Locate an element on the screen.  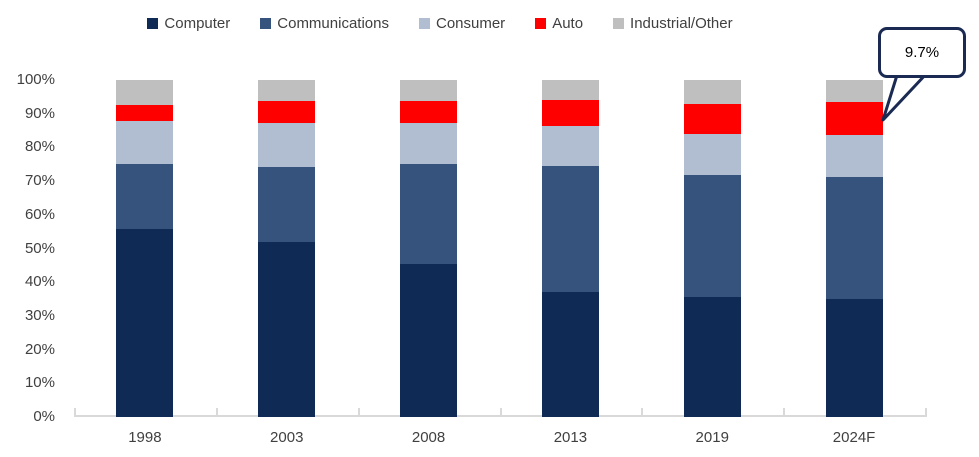
y-axis-tick-label: 40% is located at coordinates (39, 282).